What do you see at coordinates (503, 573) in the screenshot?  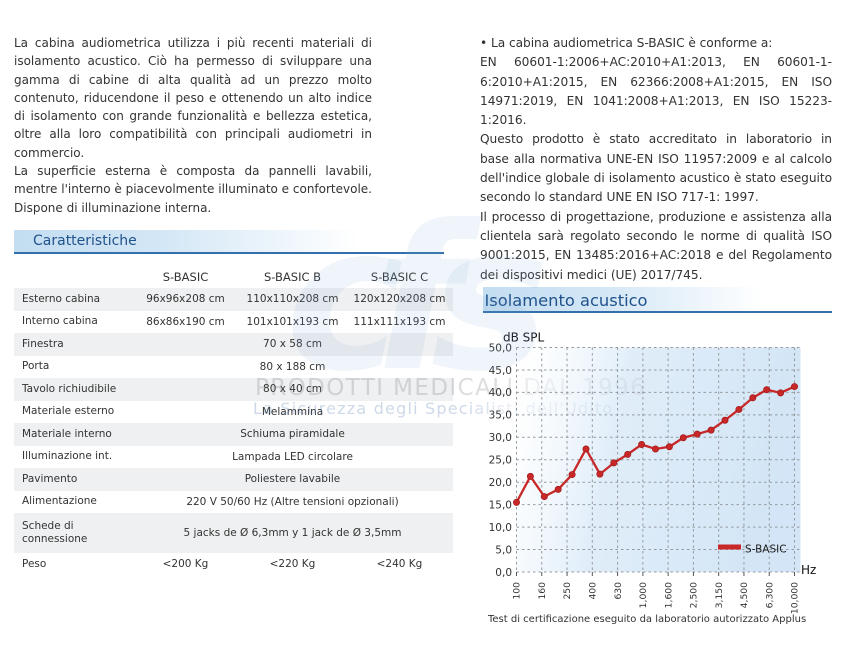 I see `y-tick-label: 0,0` at bounding box center [503, 573].